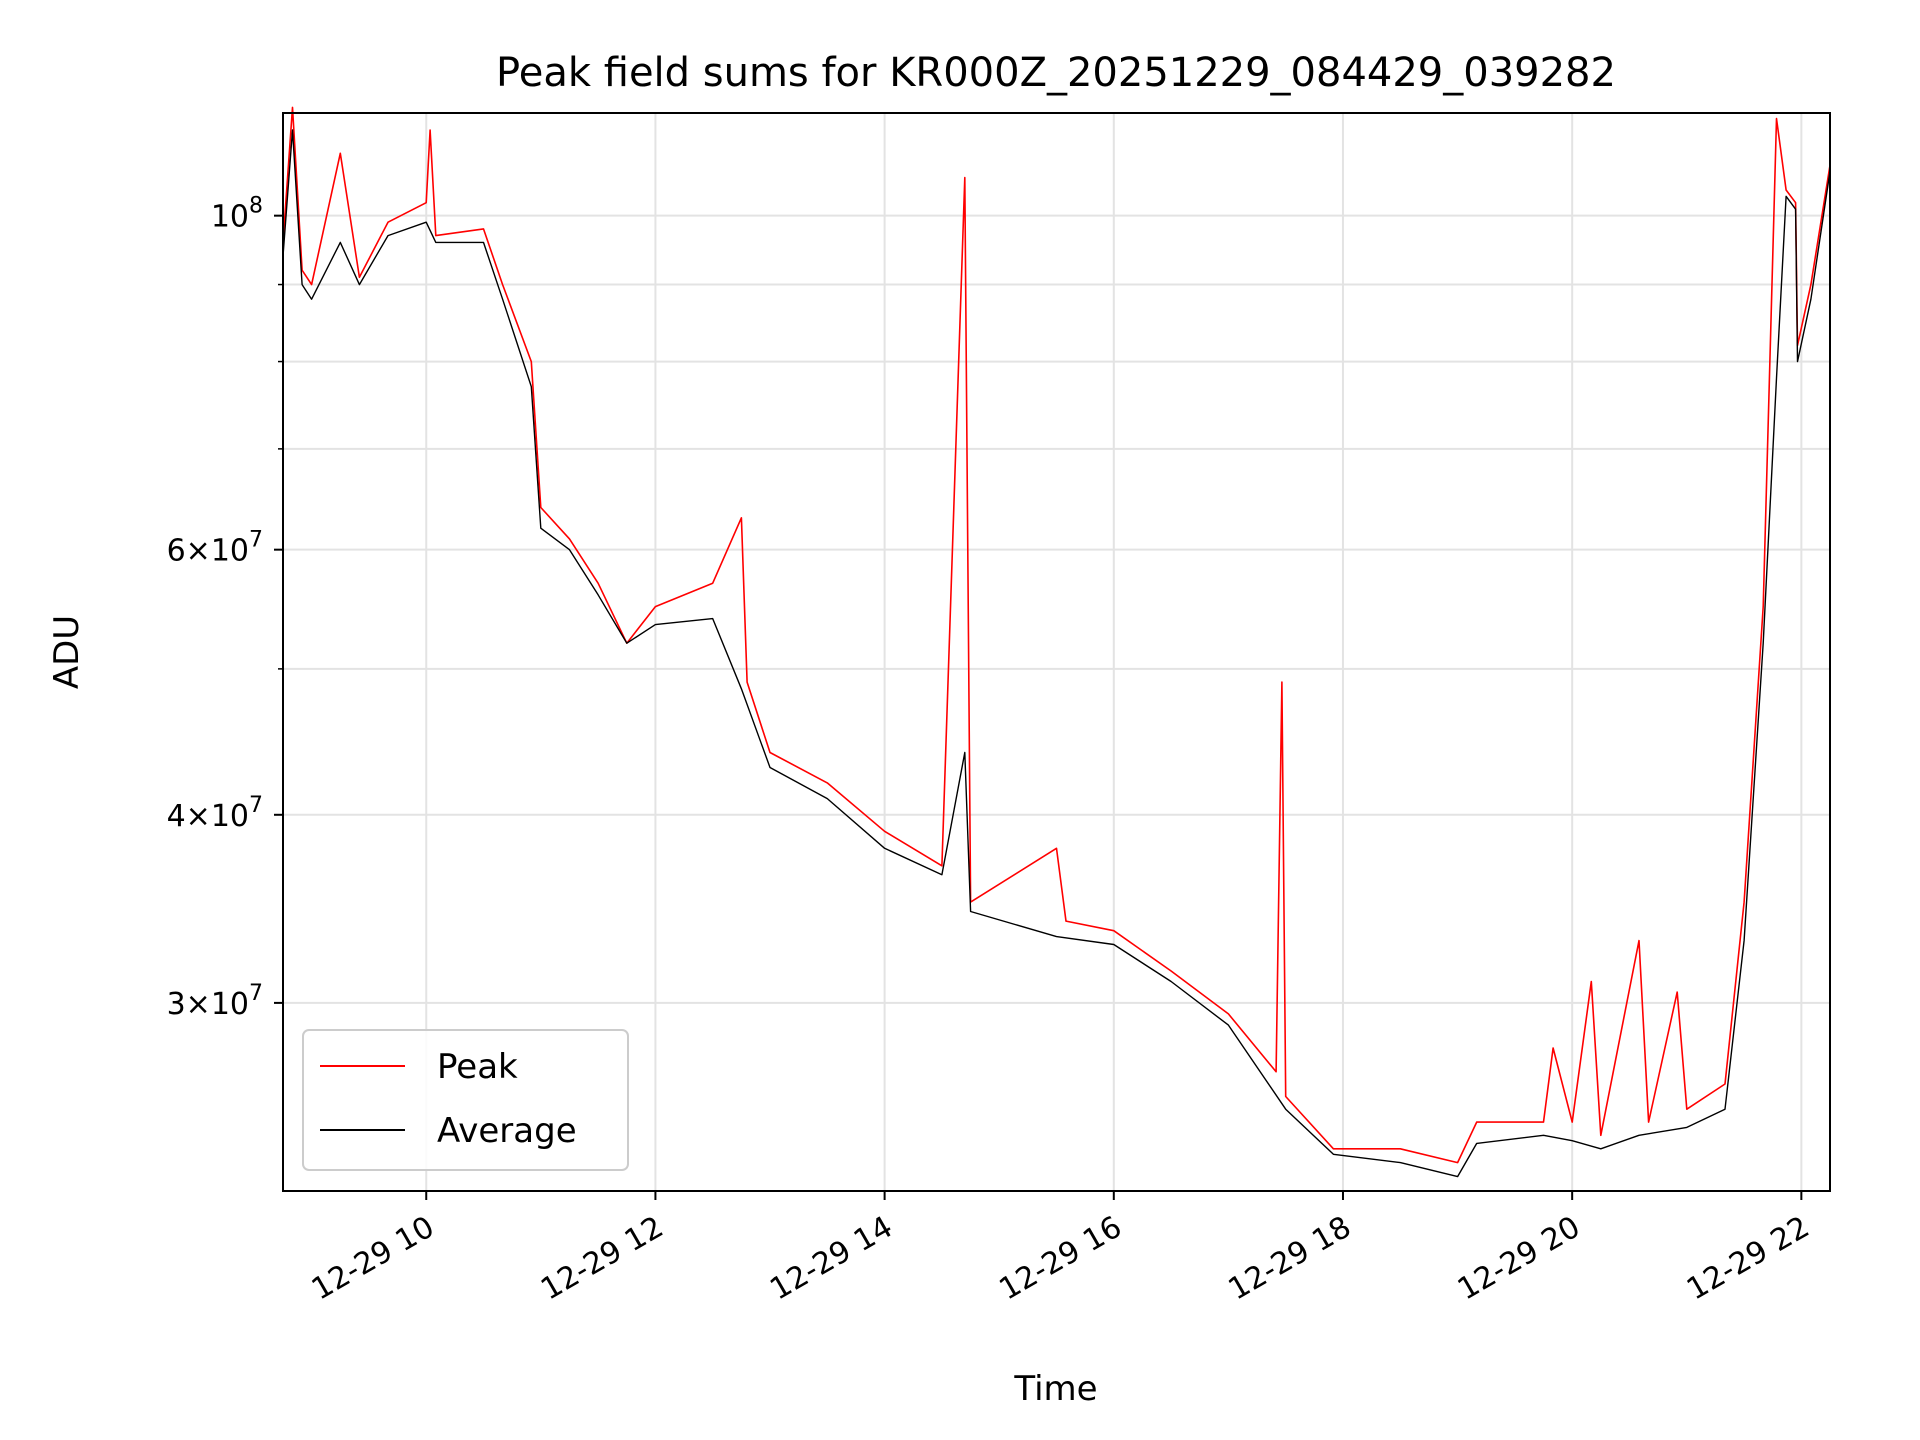 The image size is (1920, 1440). Describe the element at coordinates (373, 1259) in the screenshot. I see `x-tick-label: 12-29 10` at that location.